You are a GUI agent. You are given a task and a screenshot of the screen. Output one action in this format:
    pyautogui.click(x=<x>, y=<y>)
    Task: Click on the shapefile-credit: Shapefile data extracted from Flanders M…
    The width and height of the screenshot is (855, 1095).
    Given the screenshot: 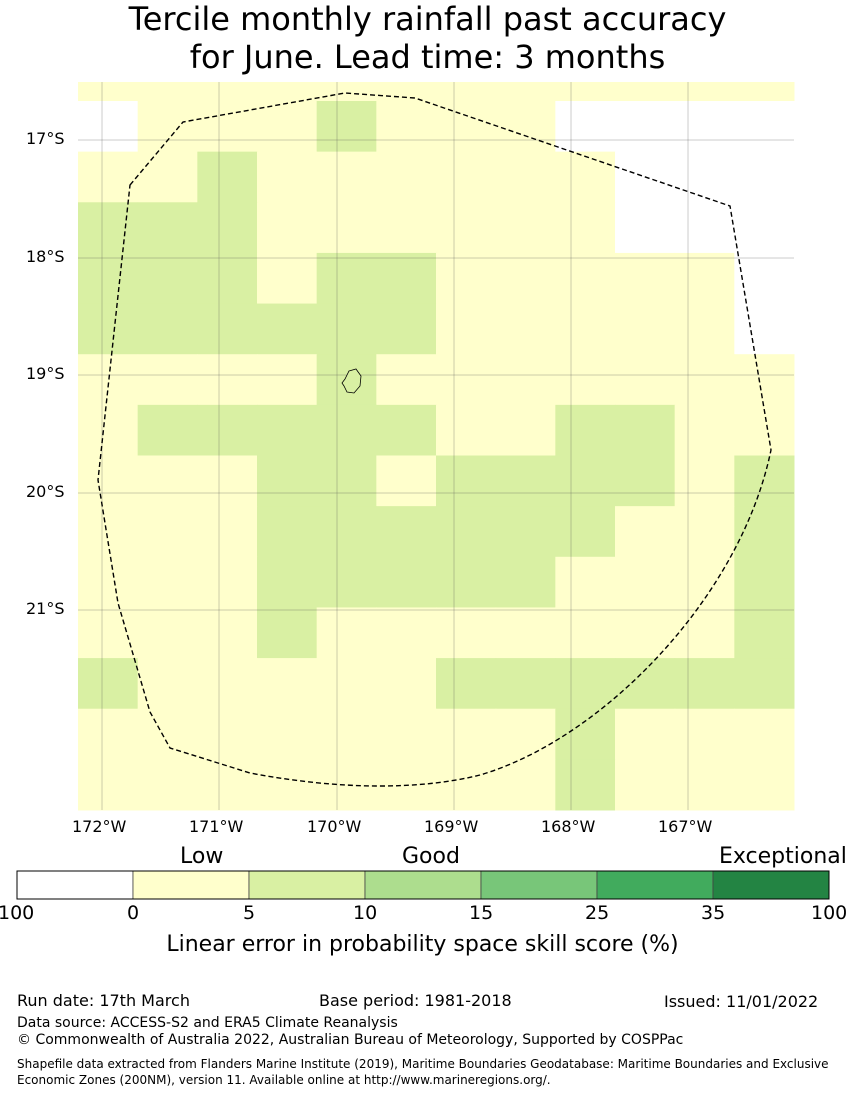 What is the action you would take?
    pyautogui.click(x=423, y=1072)
    